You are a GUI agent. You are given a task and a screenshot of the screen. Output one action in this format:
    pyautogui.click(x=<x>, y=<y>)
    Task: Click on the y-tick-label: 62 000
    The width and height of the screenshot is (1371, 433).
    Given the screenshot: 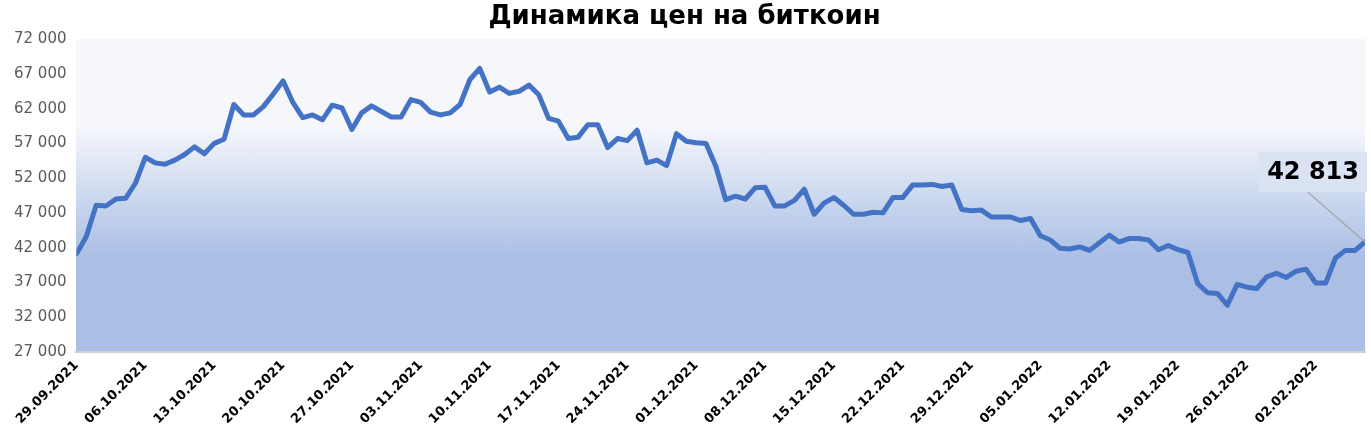 What is the action you would take?
    pyautogui.click(x=40, y=107)
    